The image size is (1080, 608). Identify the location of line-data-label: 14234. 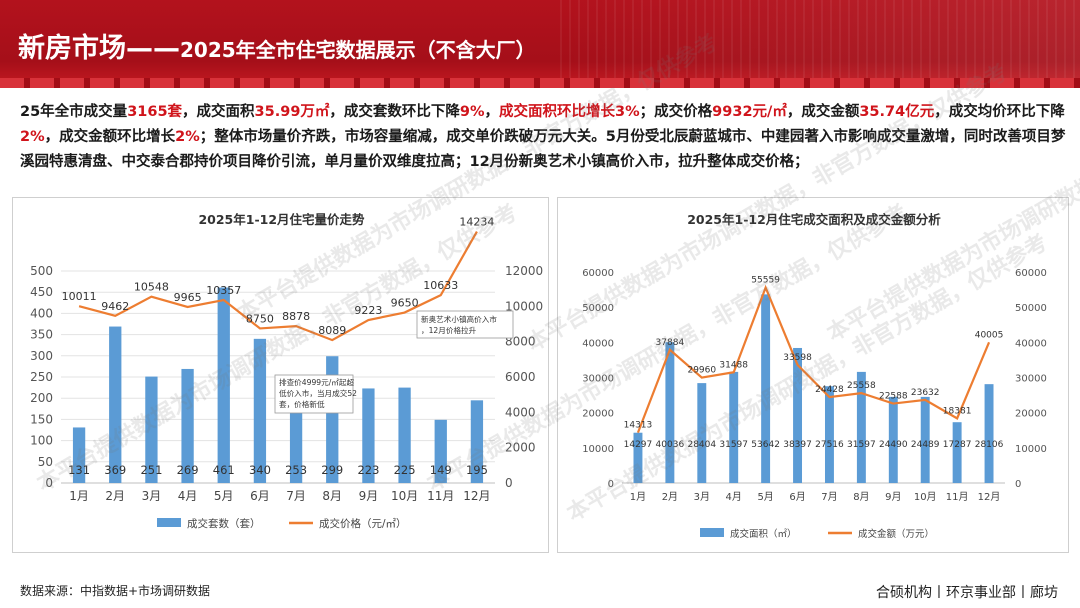
(476, 222).